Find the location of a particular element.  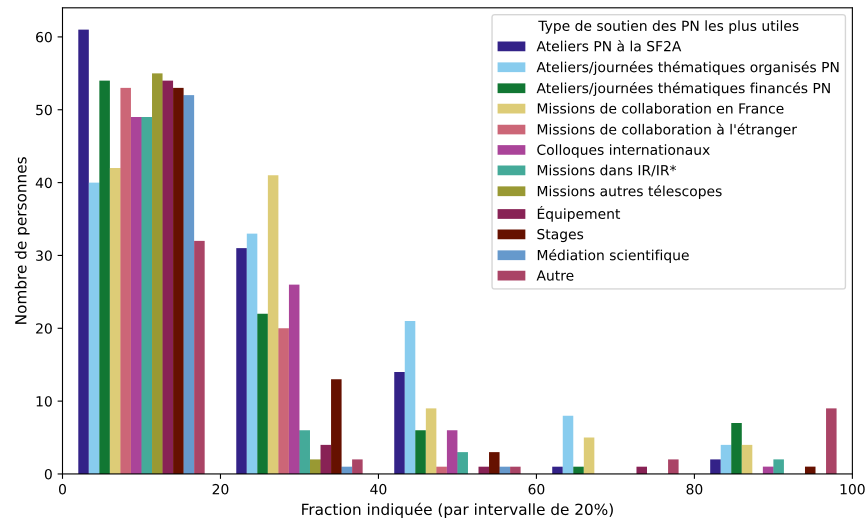

legend-label: Ateliers/journées thématiques organisés PN is located at coordinates (687, 68).